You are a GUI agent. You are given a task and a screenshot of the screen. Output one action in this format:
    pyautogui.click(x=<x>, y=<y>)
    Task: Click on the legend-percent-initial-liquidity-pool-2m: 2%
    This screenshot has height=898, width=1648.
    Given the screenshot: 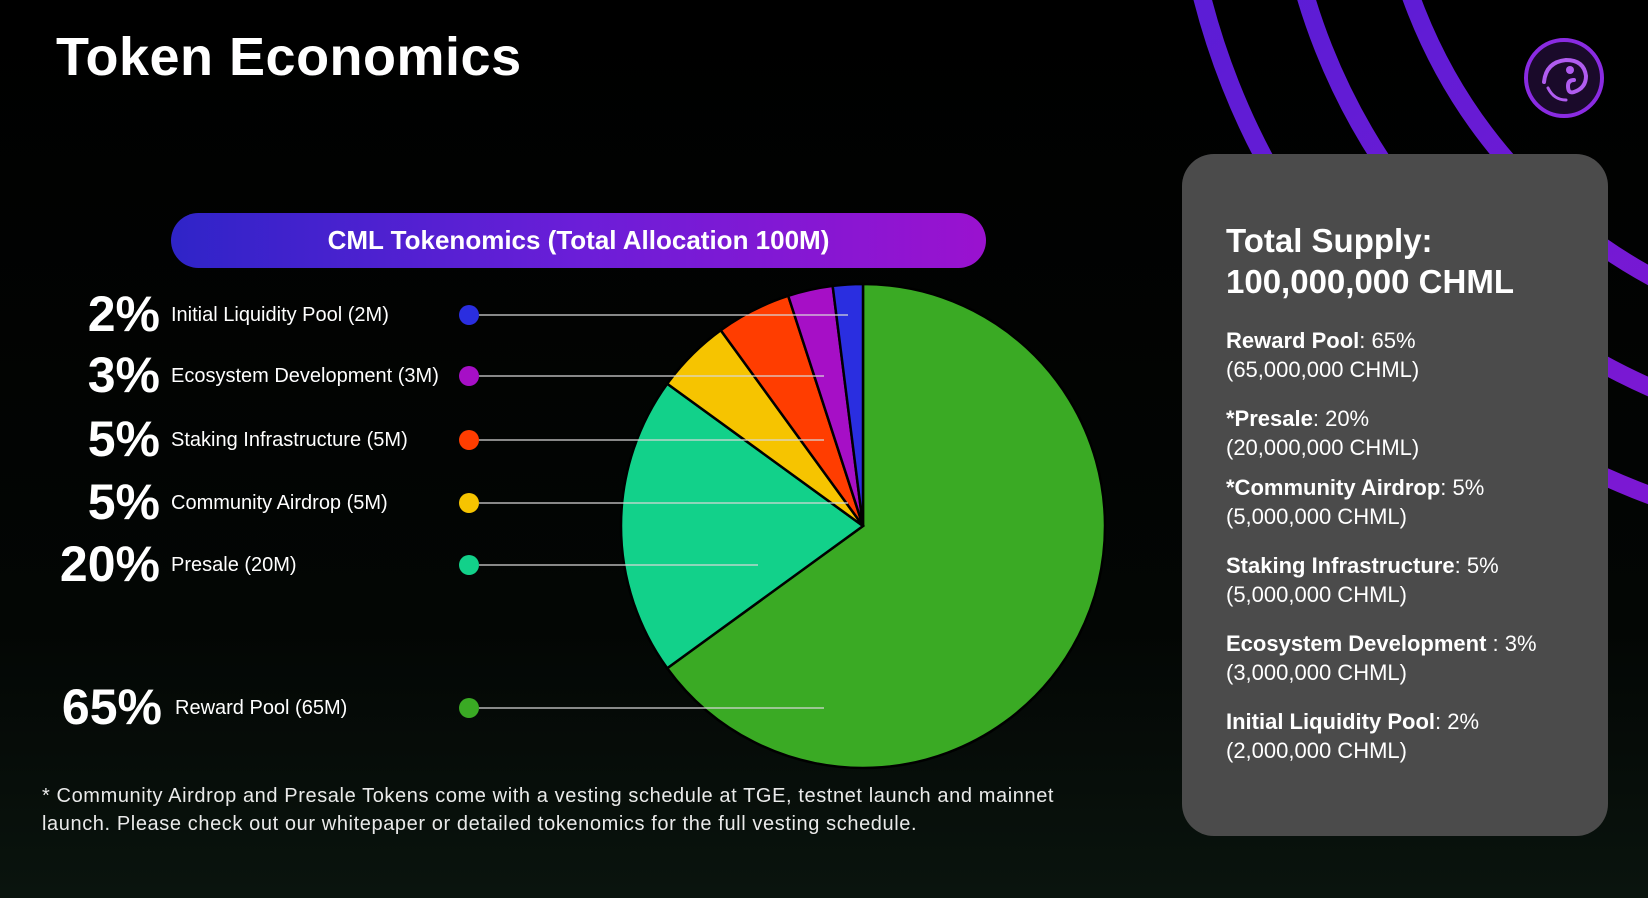 What is the action you would take?
    pyautogui.click(x=123, y=314)
    